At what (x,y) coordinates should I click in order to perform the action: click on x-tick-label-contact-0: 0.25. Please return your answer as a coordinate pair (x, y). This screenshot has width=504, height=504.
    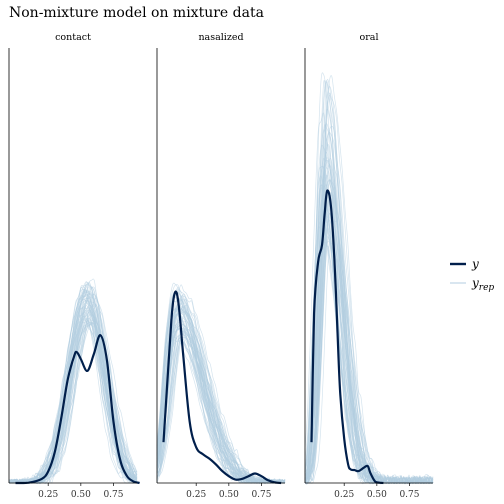
    Looking at the image, I should click on (48, 495).